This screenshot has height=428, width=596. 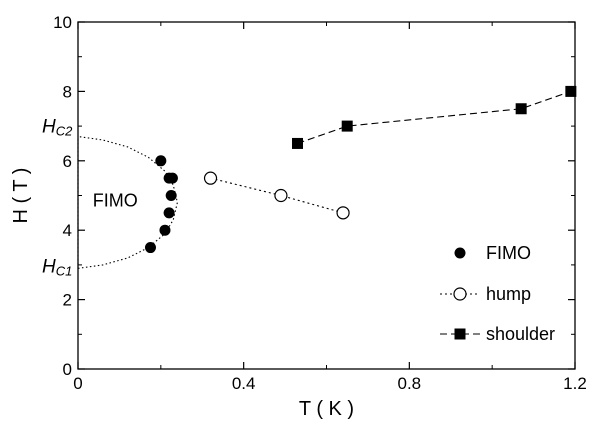 I want to click on phase-boundary-curve, so click(x=127, y=202).